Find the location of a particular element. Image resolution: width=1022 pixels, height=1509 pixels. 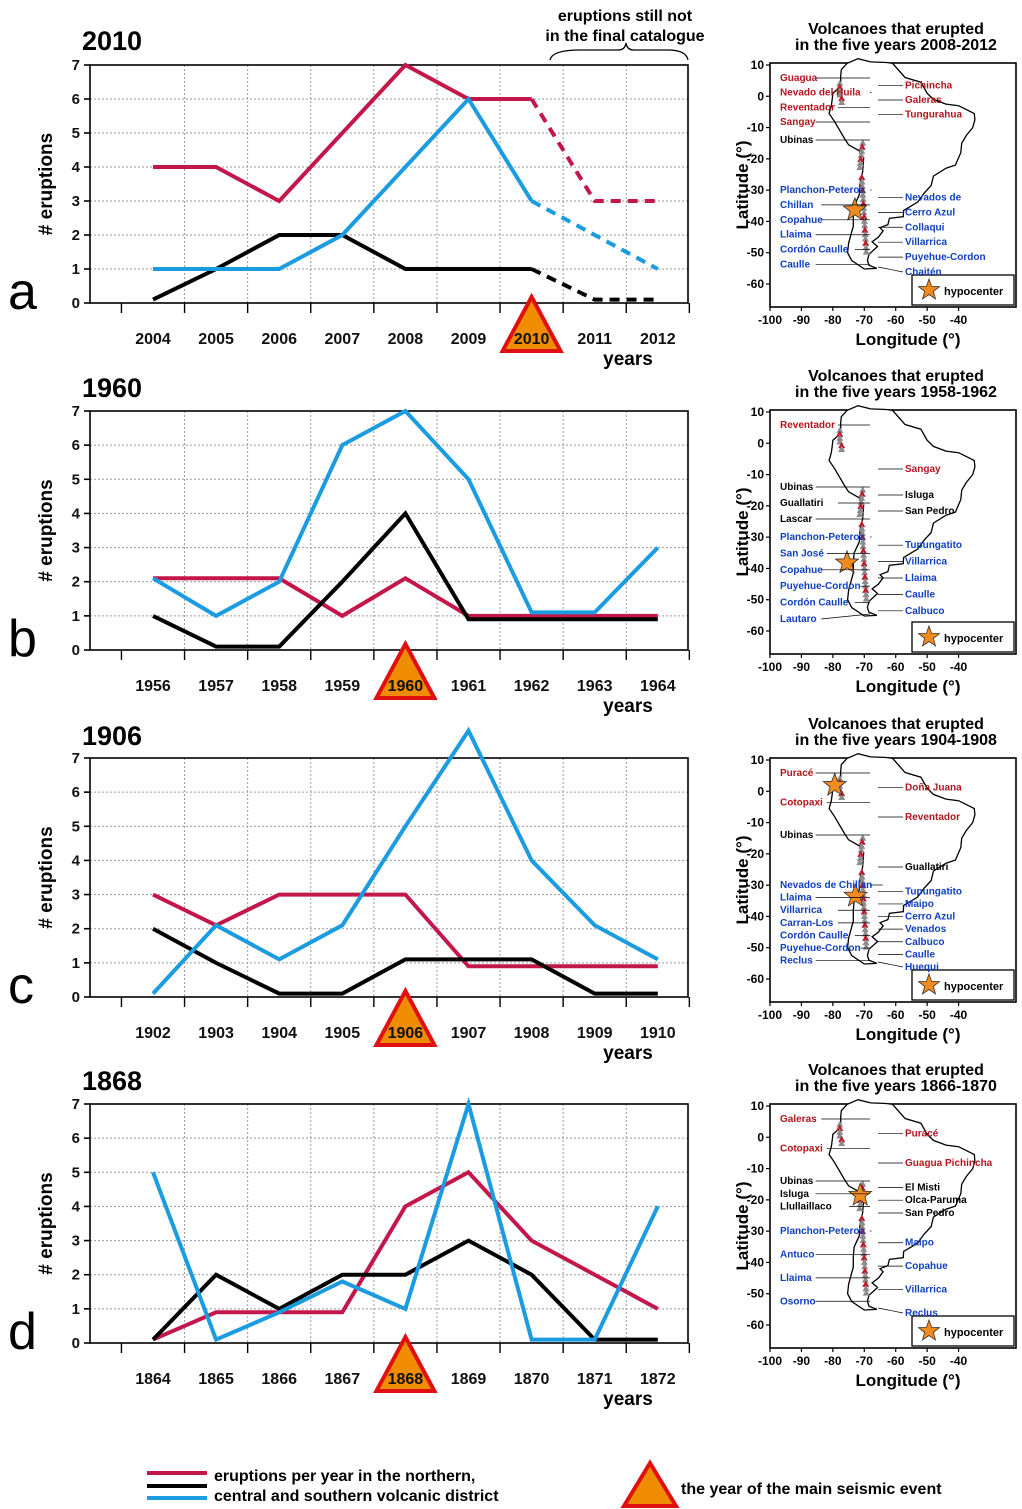

map-x-tick-label: -50 is located at coordinates (927, 1015).